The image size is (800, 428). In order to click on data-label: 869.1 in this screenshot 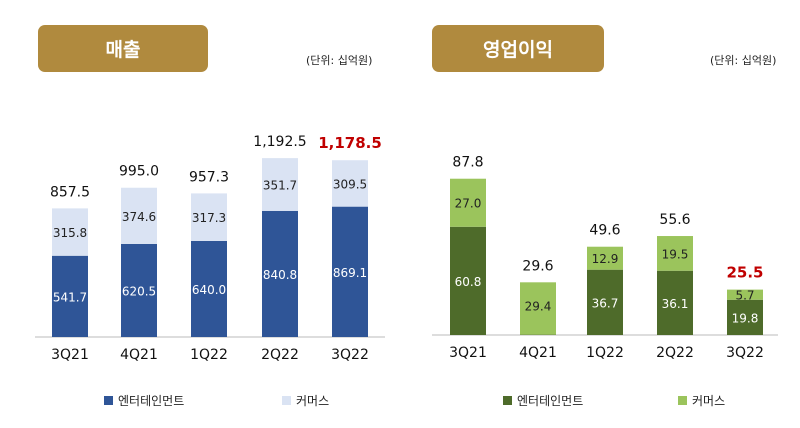, I will do `click(350, 273)`.